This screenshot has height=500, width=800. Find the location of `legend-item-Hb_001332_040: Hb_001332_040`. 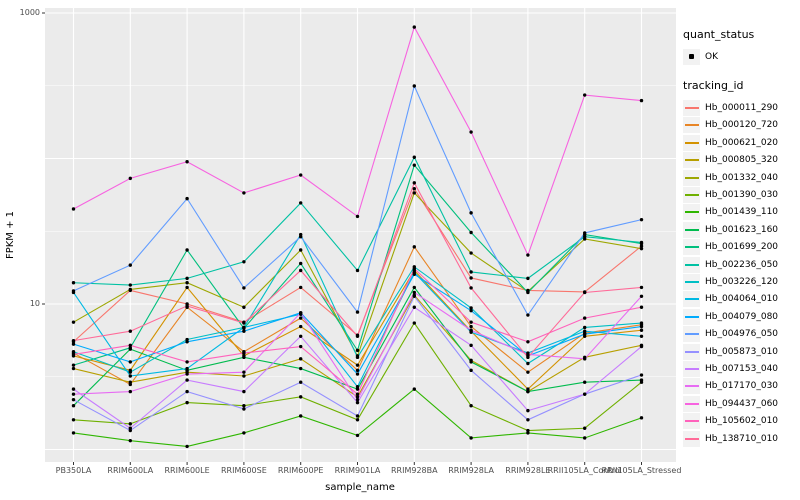

legend-item-Hb_001332_040: Hb_001332_040 is located at coordinates (740, 177).